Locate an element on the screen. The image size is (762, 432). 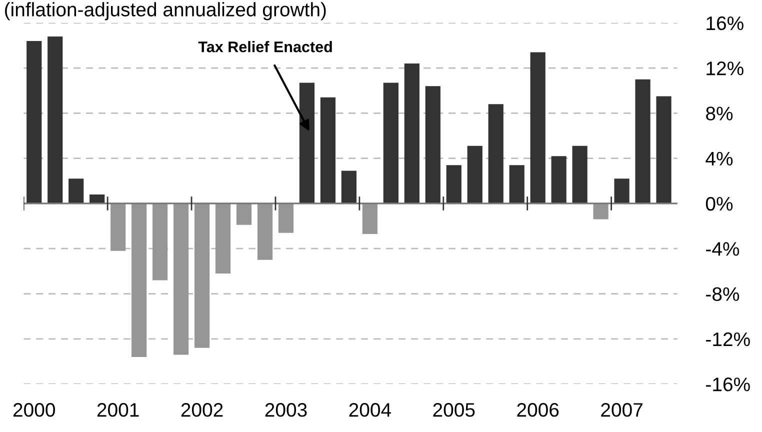
x-tick-label: 2001 is located at coordinates (118, 410).